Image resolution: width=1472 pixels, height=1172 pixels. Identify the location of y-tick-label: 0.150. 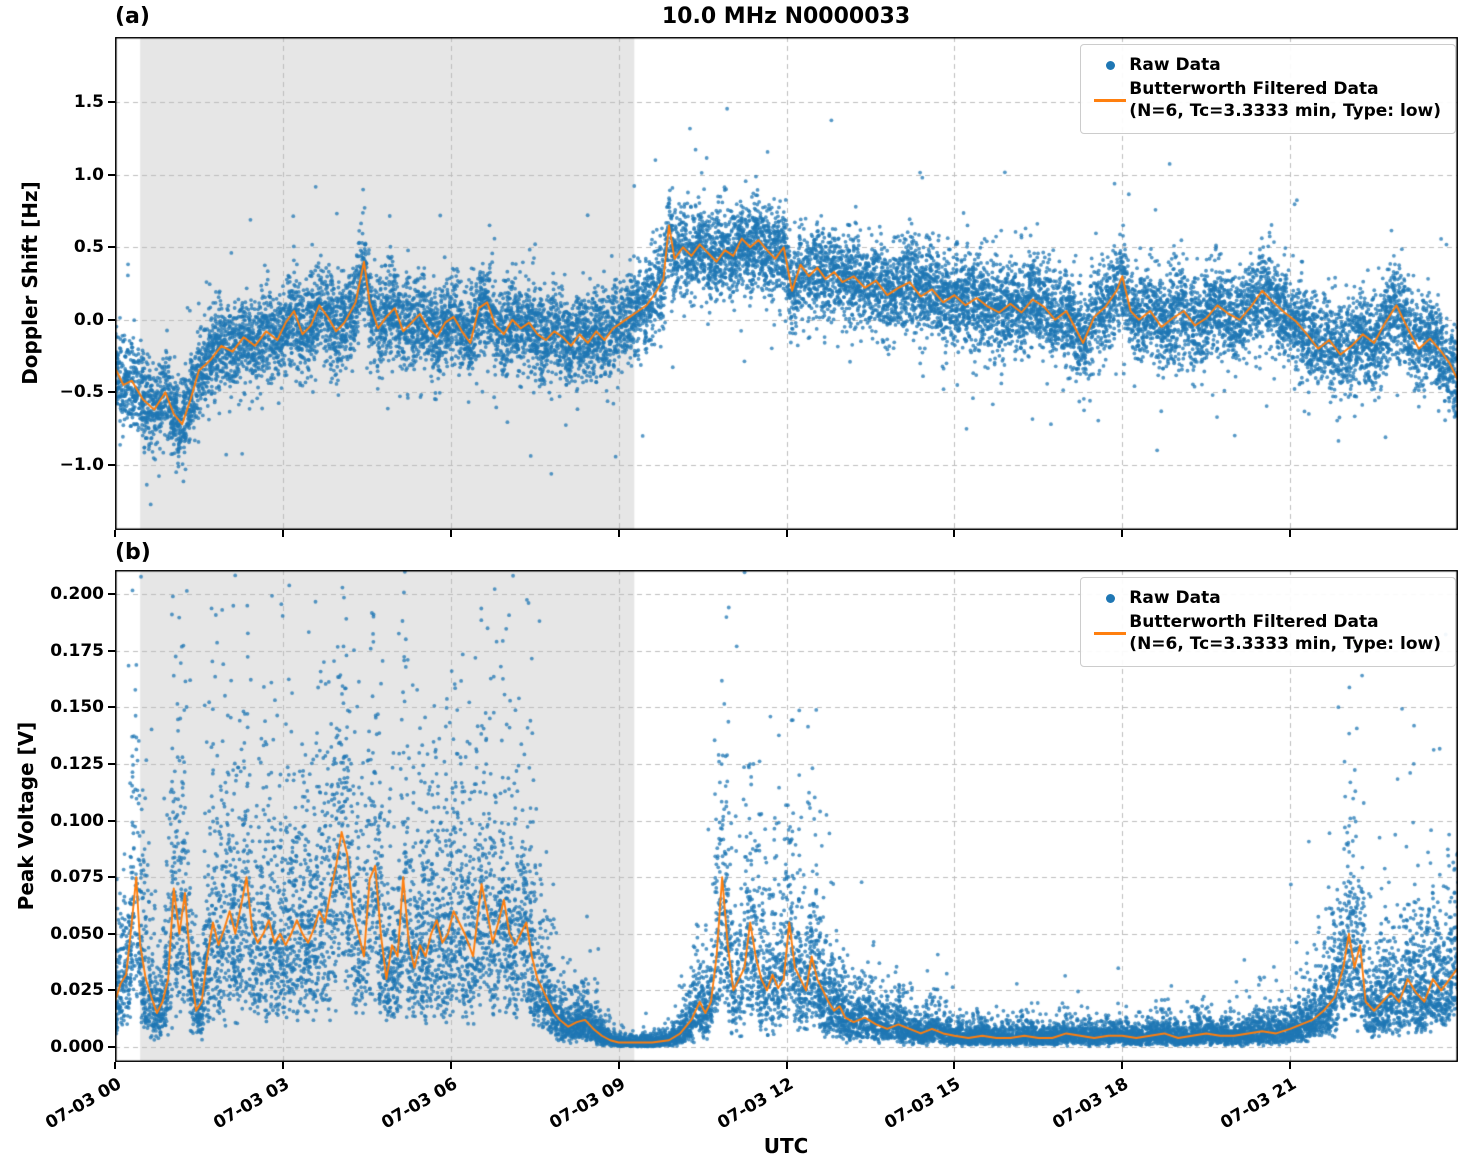
(77, 707).